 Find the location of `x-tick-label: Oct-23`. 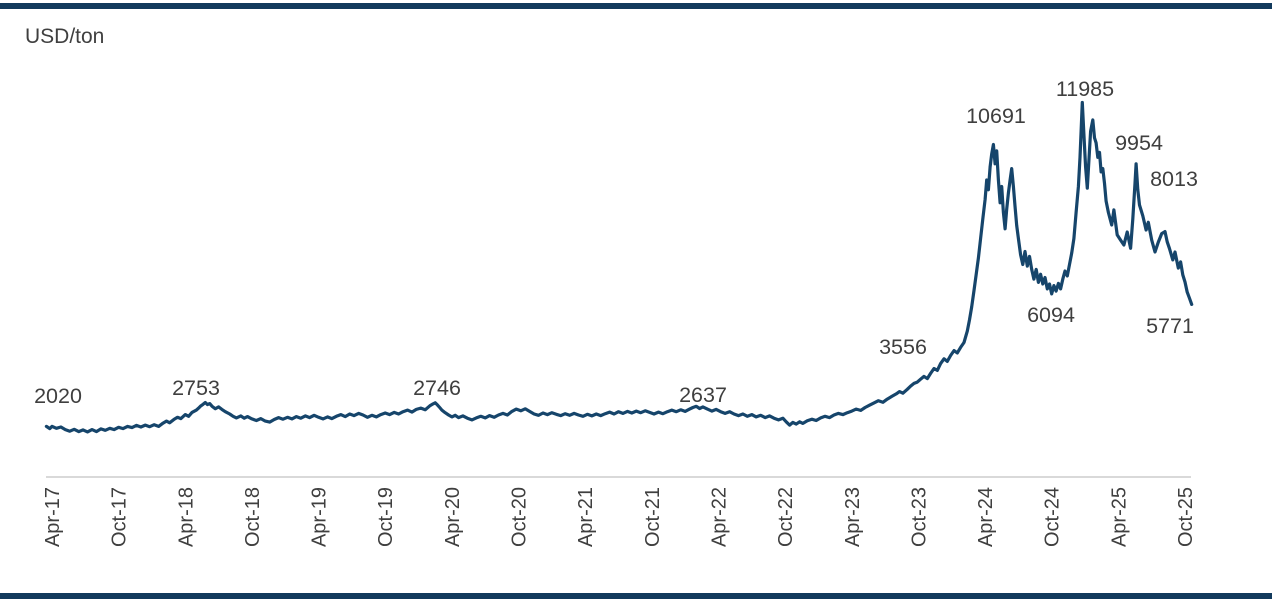

x-tick-label: Oct-23 is located at coordinates (919, 517).